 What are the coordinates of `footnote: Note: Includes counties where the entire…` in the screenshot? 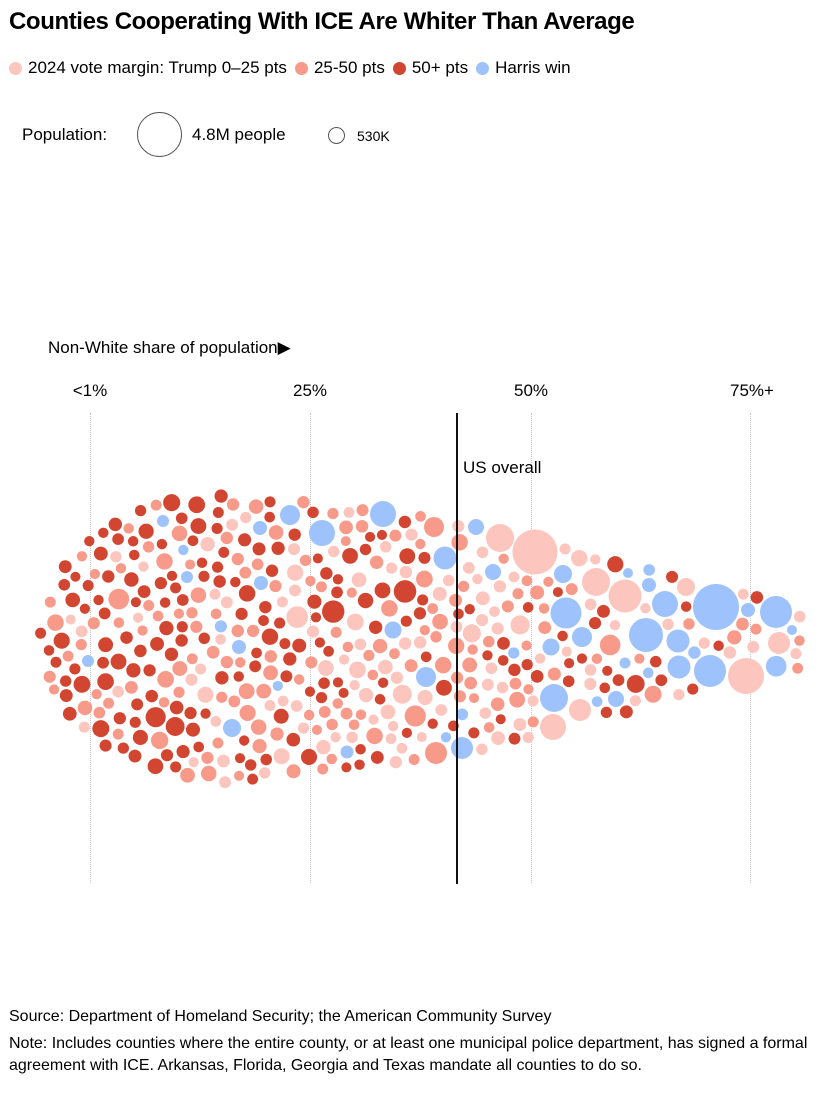 It's located at (408, 1054).